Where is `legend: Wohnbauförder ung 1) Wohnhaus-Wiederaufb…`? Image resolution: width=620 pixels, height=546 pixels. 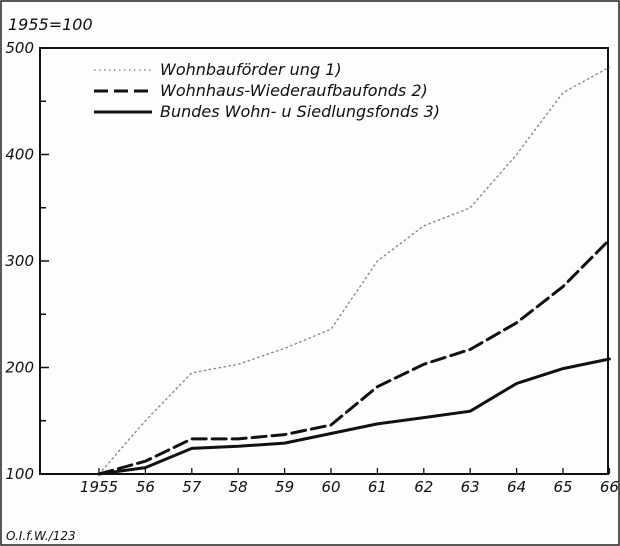
legend: Wohnbauförder ung 1) Wohnhaus-Wiederaufb… is located at coordinates (267, 90).